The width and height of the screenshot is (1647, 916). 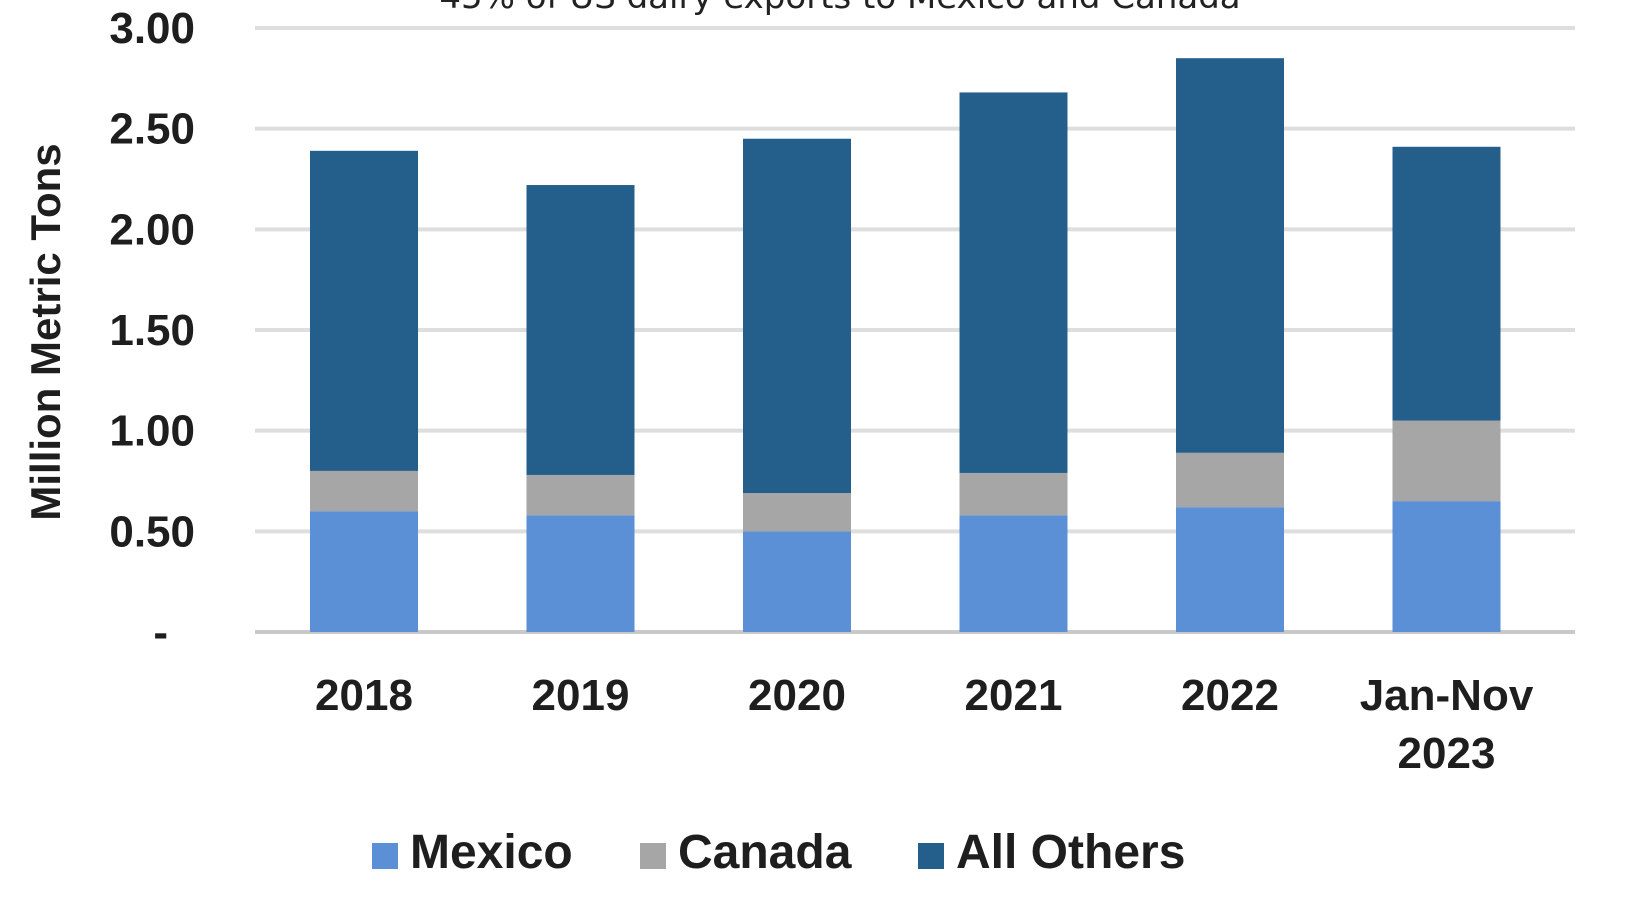 What do you see at coordinates (924, 724) in the screenshot?
I see `x-axis: 2018 2019 2020 2021 2022 Jan-Nov 2023` at bounding box center [924, 724].